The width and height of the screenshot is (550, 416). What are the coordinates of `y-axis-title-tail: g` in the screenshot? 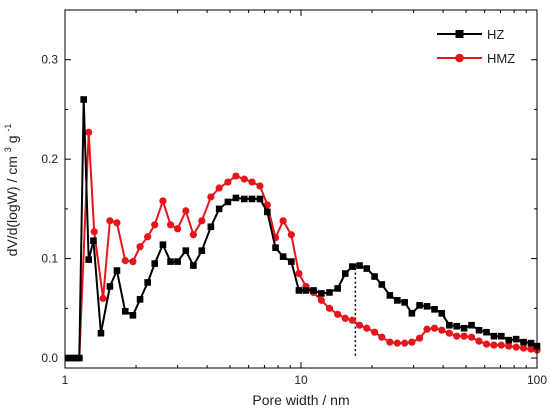 It's located at (12, 139).